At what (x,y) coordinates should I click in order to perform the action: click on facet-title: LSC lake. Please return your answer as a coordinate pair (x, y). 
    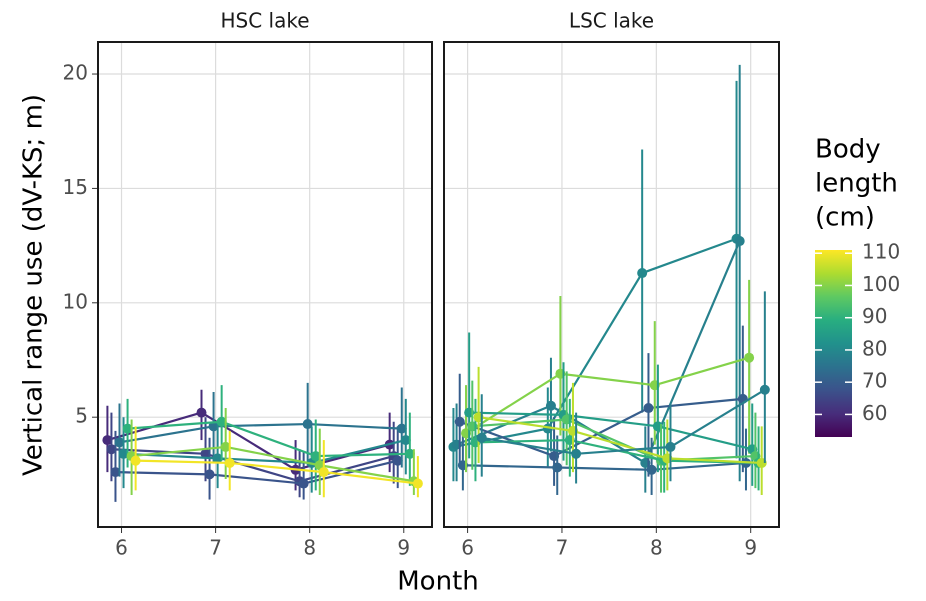
    Looking at the image, I should click on (611, 21).